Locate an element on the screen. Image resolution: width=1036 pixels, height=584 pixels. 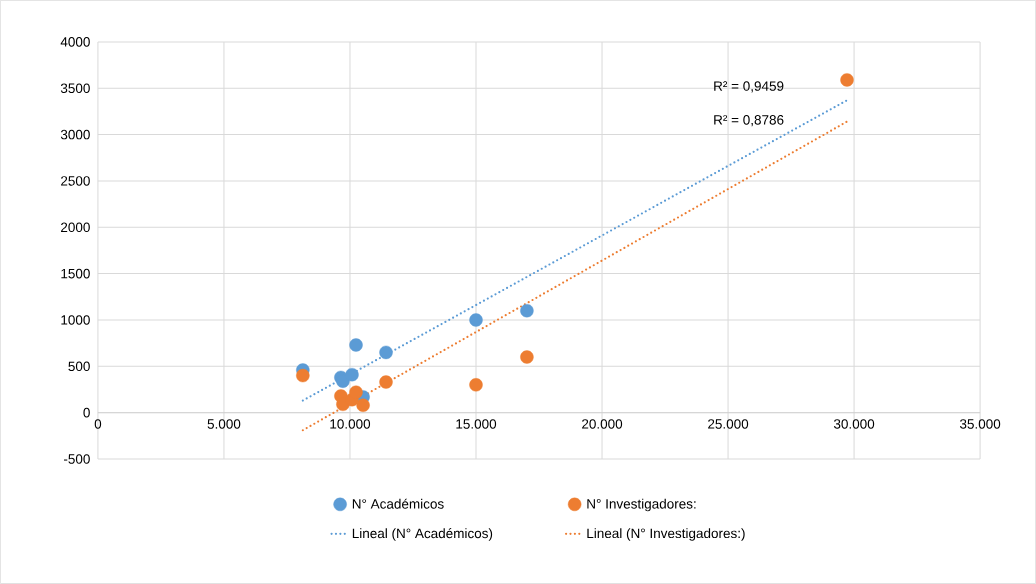
y-tick-label: 3000 is located at coordinates (75, 134).